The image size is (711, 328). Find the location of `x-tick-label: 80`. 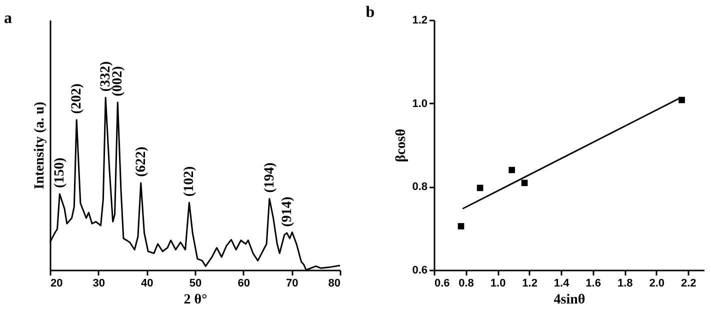

x-tick-label: 80 is located at coordinates (334, 284).